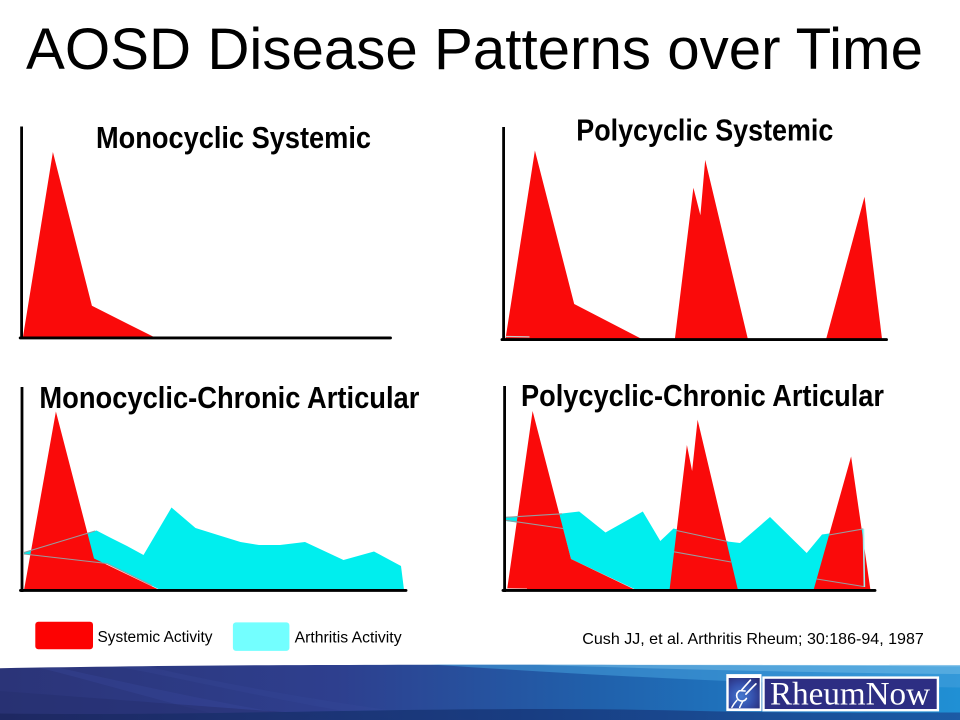 This screenshot has width=960, height=720. I want to click on svg-text: Monocyclic-Chronic Articular, so click(229, 398).